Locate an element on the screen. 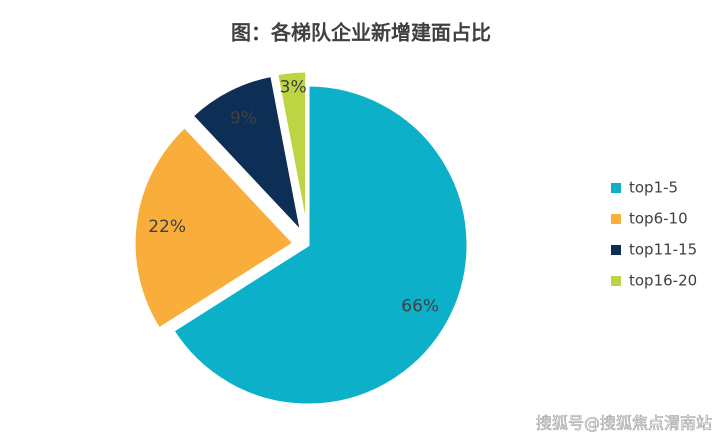 This screenshot has width=722, height=440. legend-label: top11-15 is located at coordinates (663, 250).